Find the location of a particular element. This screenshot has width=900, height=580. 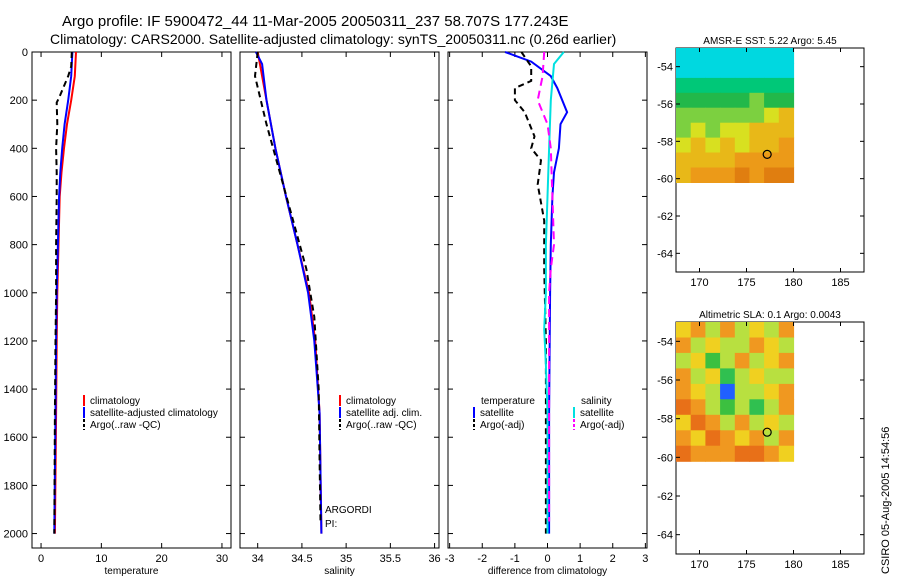

salinity-xtick-label: 35.5 is located at coordinates (390, 559).